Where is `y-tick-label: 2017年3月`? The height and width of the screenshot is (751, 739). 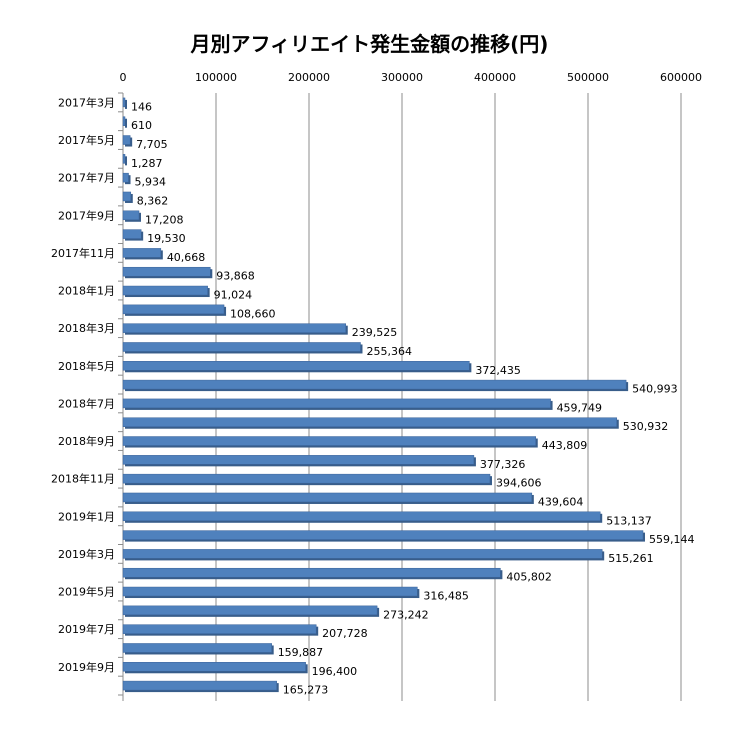 y-tick-label: 2017年3月 is located at coordinates (86, 102).